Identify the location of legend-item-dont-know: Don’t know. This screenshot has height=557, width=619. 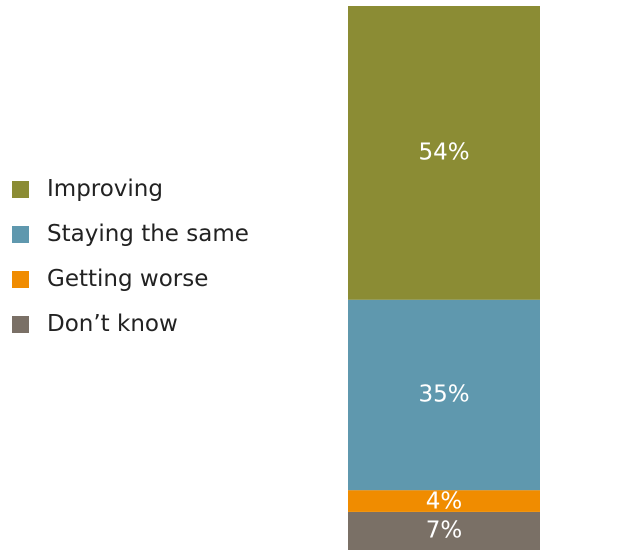
(130, 324).